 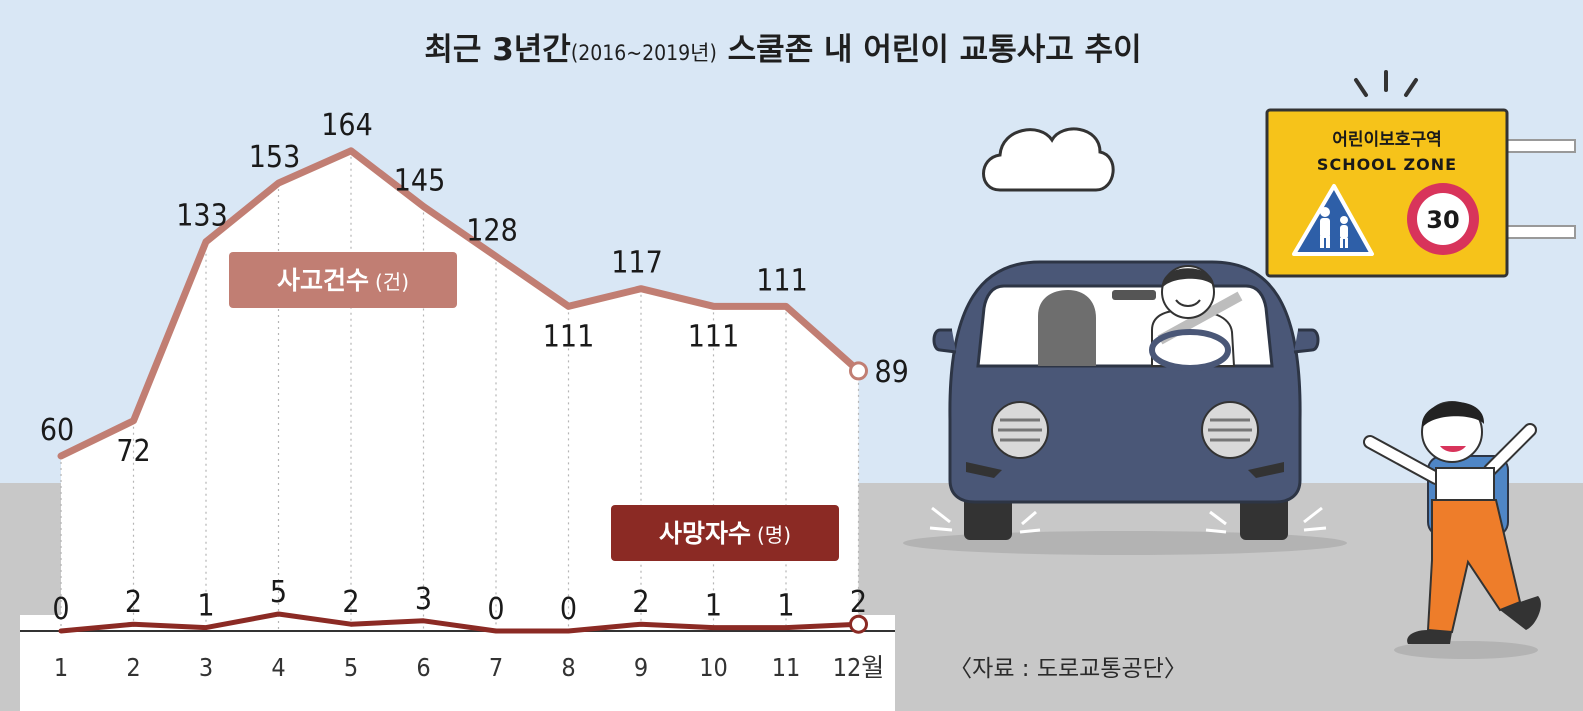 What do you see at coordinates (984, 470) in the screenshot?
I see `fog-light-left` at bounding box center [984, 470].